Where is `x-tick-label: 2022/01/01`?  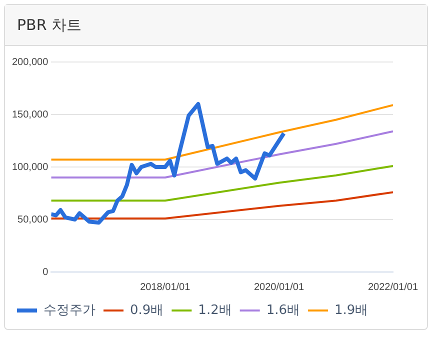
x-tick-label: 2022/01/01 is located at coordinates (393, 287).